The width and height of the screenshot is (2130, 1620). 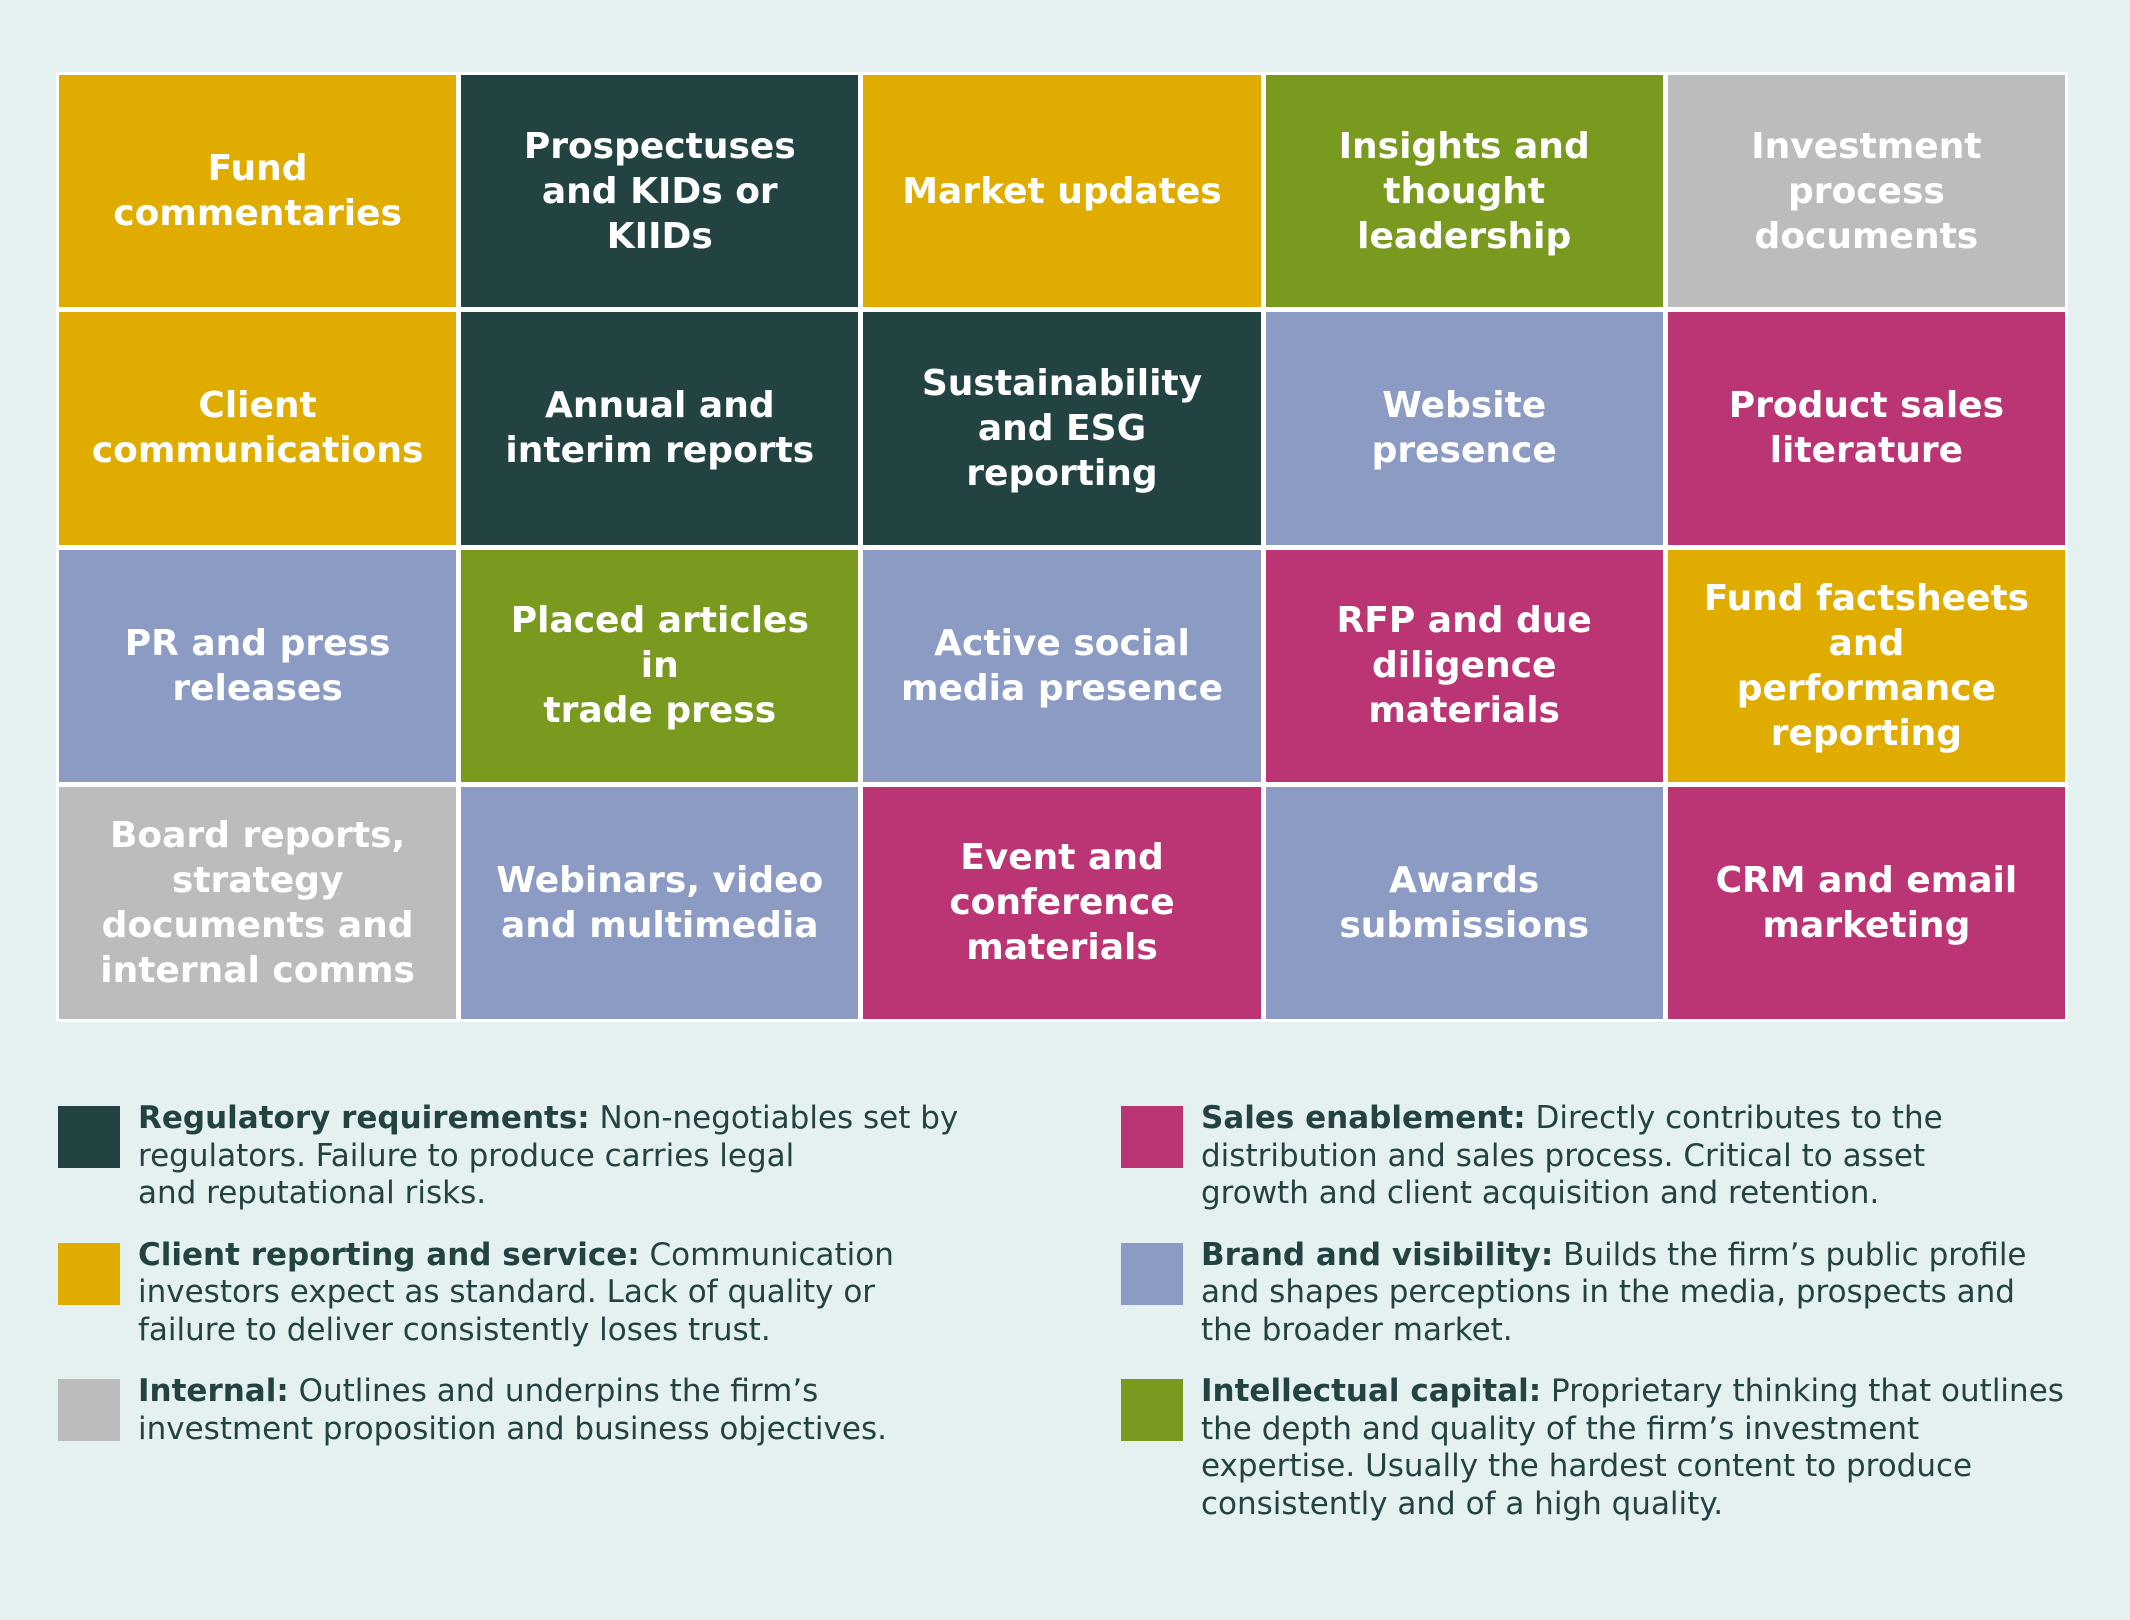 What do you see at coordinates (1152, 1410) in the screenshot?
I see `legend-swatch-intellectual` at bounding box center [1152, 1410].